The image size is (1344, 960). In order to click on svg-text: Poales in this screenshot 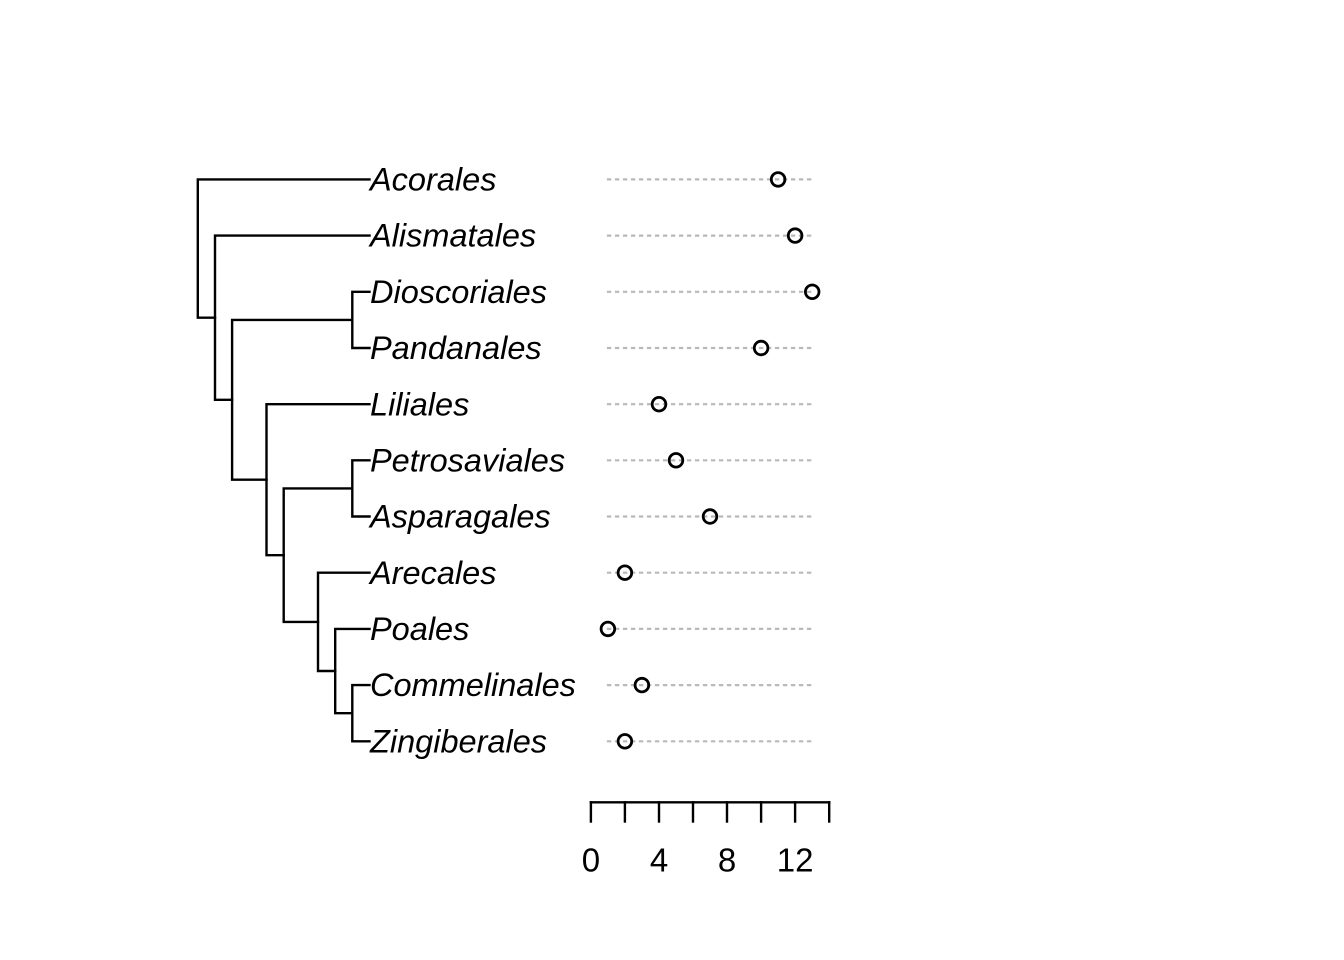, I will do `click(419, 629)`.